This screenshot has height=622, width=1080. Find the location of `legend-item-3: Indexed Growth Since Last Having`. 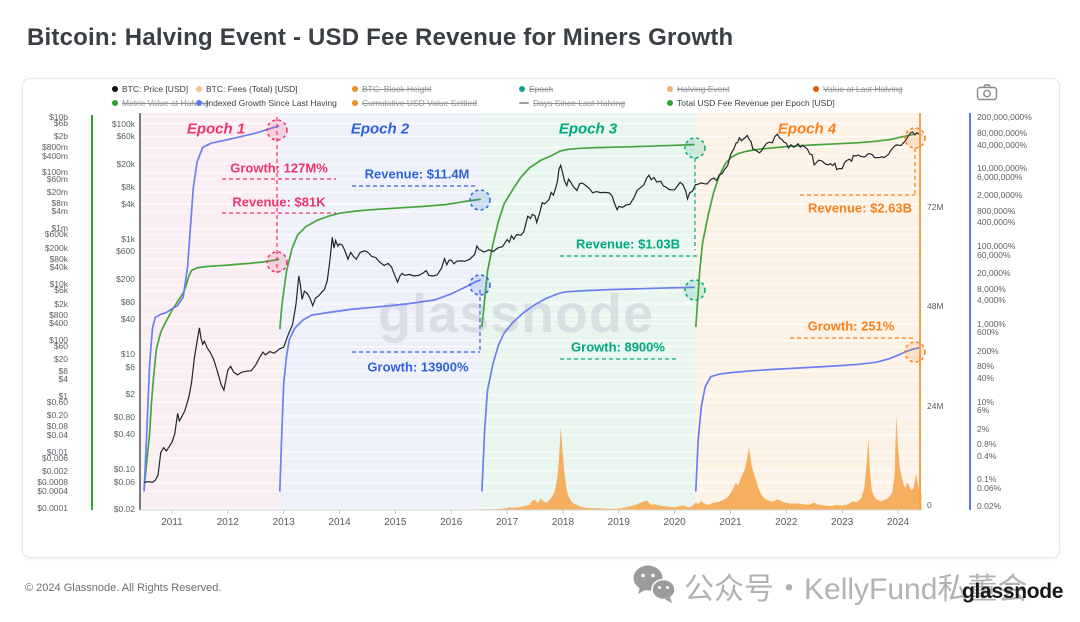

legend-item-3: Indexed Growth Since Last Having is located at coordinates (266, 103).